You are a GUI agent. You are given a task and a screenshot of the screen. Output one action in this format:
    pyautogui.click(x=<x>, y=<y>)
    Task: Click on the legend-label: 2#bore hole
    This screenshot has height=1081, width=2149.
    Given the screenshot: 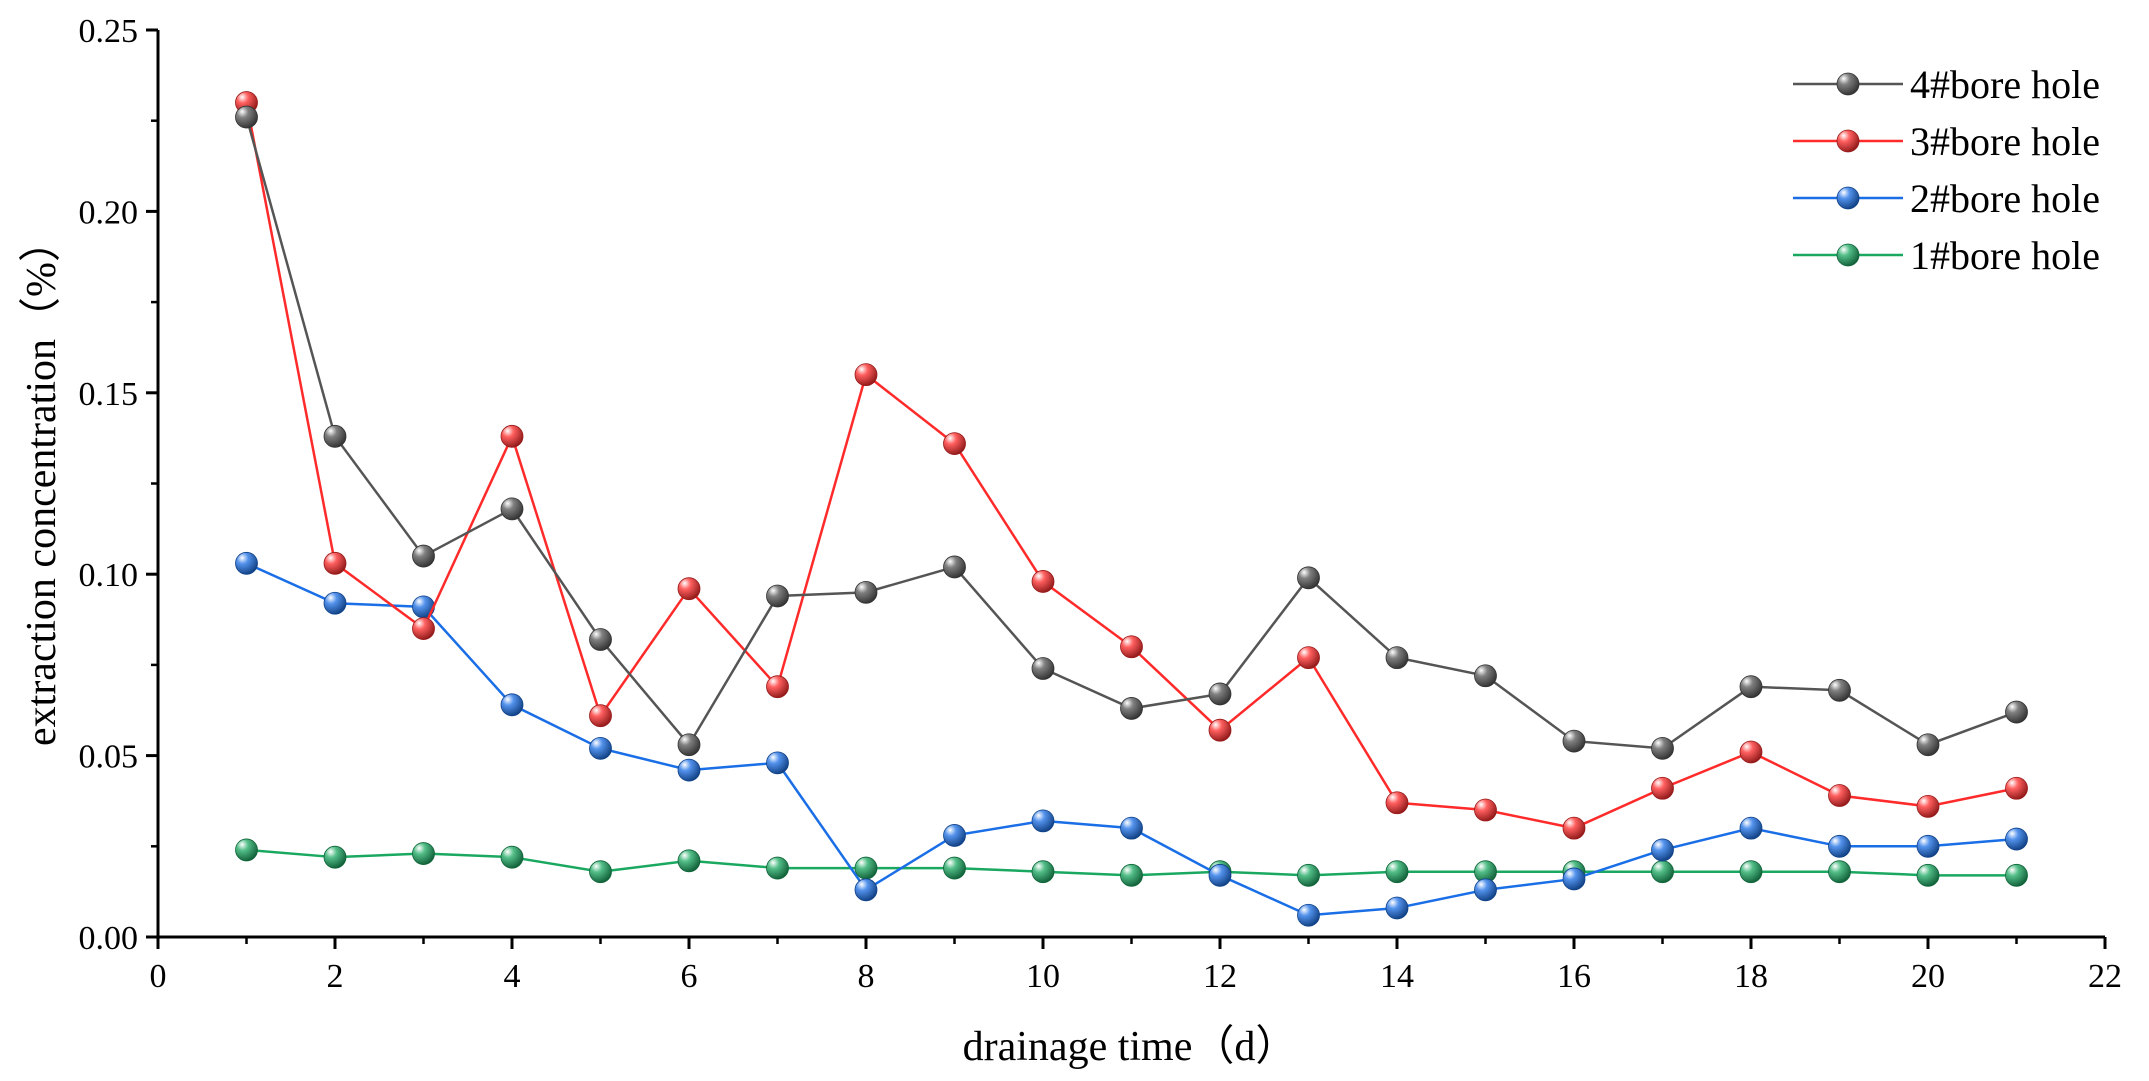 What is the action you would take?
    pyautogui.click(x=2005, y=198)
    